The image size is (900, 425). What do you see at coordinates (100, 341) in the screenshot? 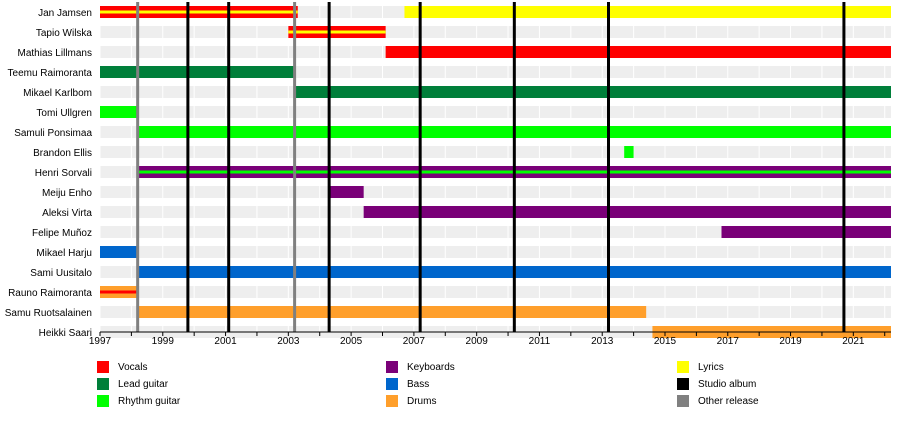
I see `x-axis-tick-label: 1997` at bounding box center [100, 341].